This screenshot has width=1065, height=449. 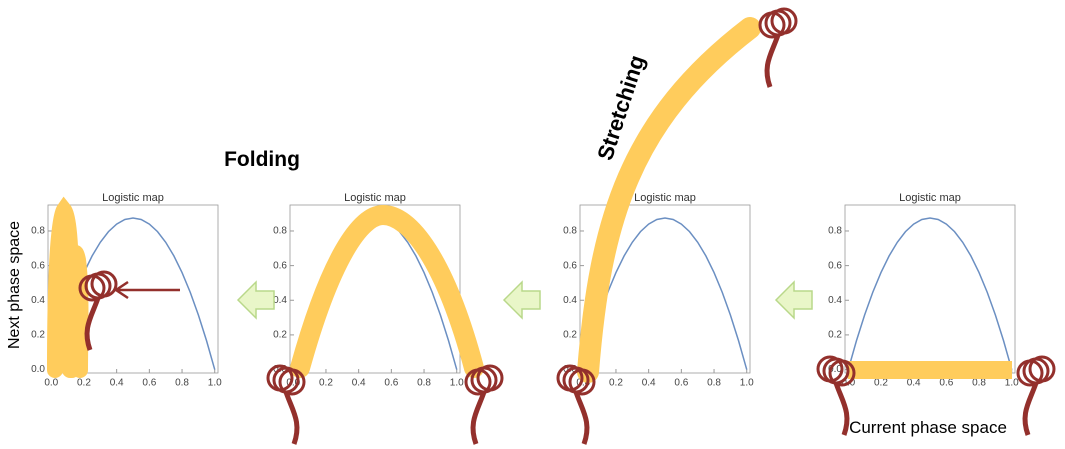 I want to click on arrow, so click(x=146, y=290).